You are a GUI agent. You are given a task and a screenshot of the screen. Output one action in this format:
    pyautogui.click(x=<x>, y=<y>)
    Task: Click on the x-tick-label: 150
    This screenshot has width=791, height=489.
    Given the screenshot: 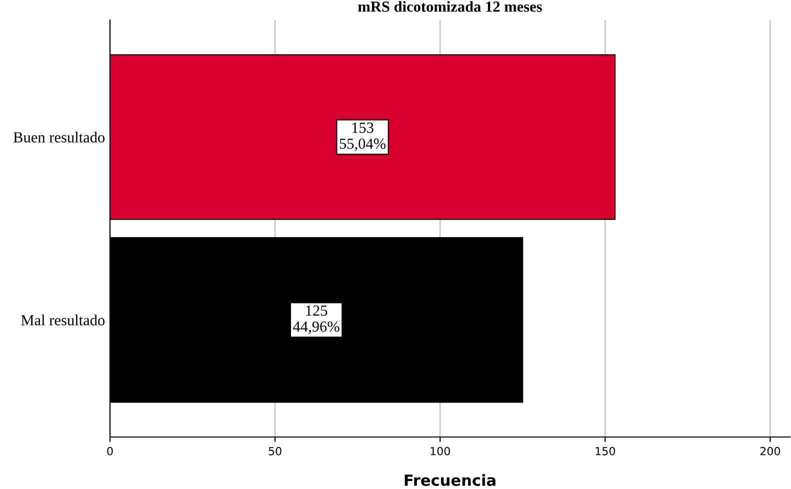 What is the action you would take?
    pyautogui.click(x=606, y=451)
    